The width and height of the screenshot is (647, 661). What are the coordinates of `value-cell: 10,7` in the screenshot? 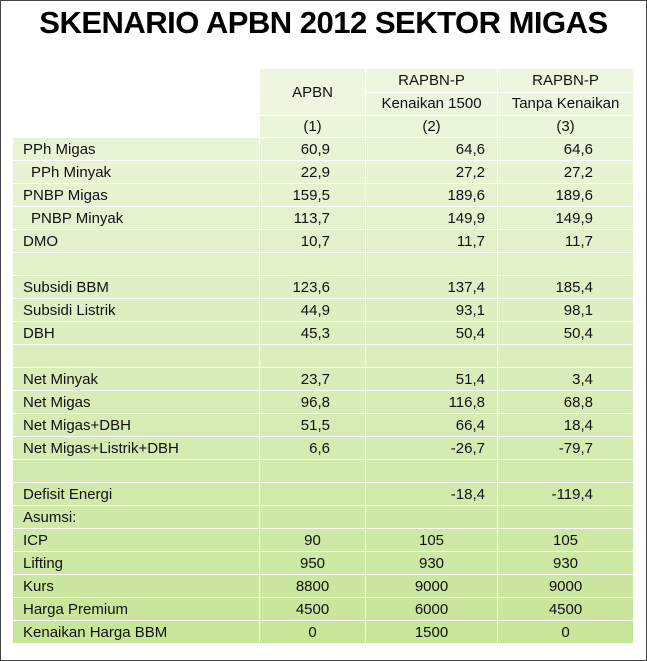 It's located at (313, 241).